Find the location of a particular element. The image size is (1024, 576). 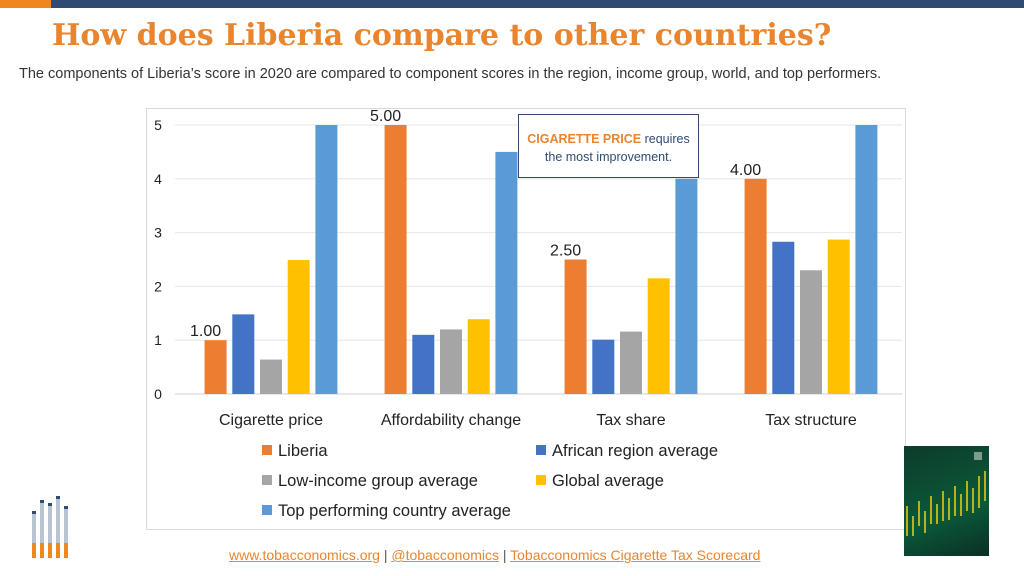

top-bar is located at coordinates (512, 4).